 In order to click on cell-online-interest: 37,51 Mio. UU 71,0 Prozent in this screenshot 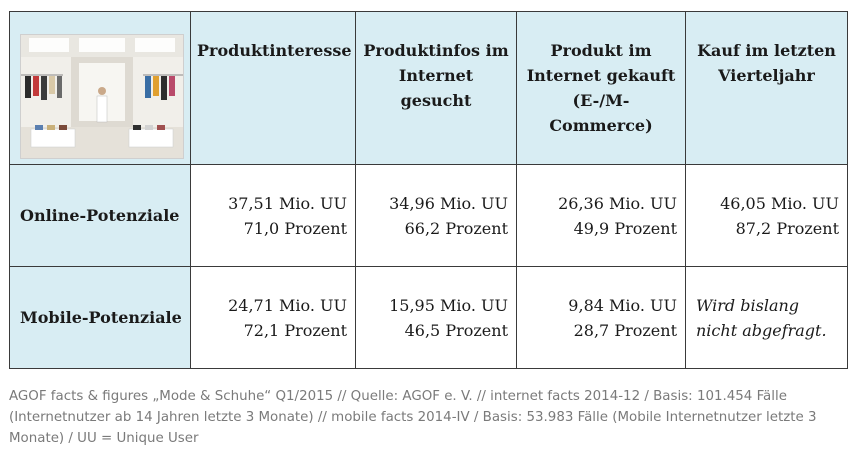, I will do `click(273, 215)`.